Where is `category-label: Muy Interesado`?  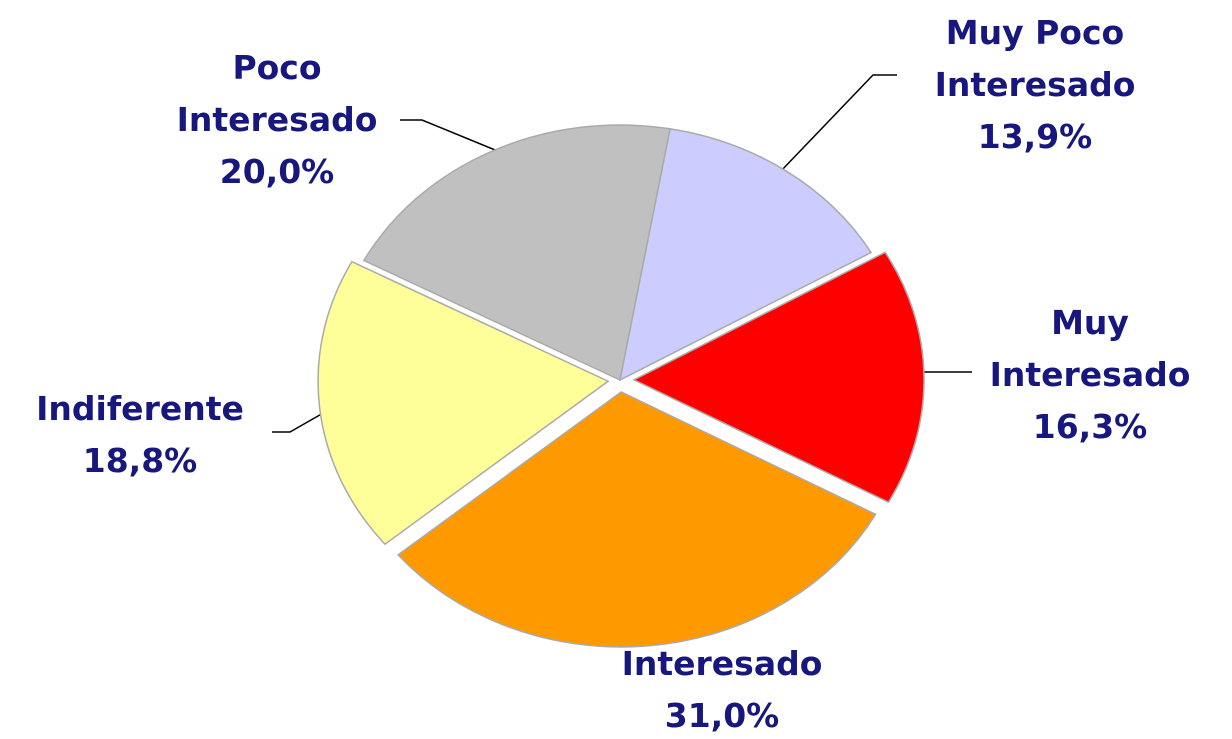 category-label: Muy Interesado is located at coordinates (1090, 348).